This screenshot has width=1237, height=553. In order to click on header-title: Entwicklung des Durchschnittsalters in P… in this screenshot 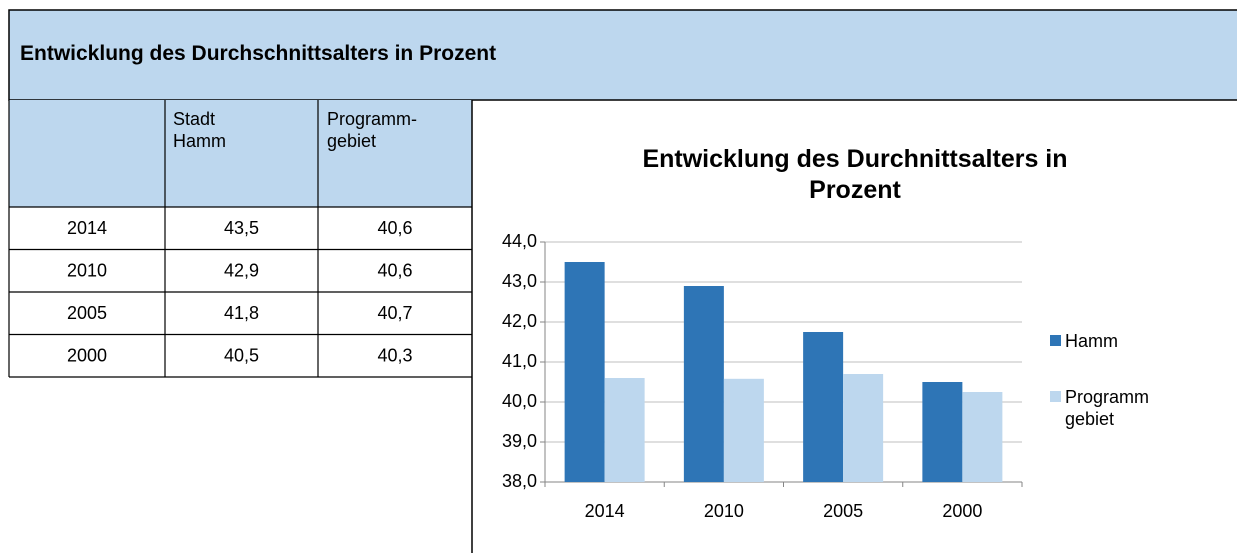, I will do `click(258, 53)`.